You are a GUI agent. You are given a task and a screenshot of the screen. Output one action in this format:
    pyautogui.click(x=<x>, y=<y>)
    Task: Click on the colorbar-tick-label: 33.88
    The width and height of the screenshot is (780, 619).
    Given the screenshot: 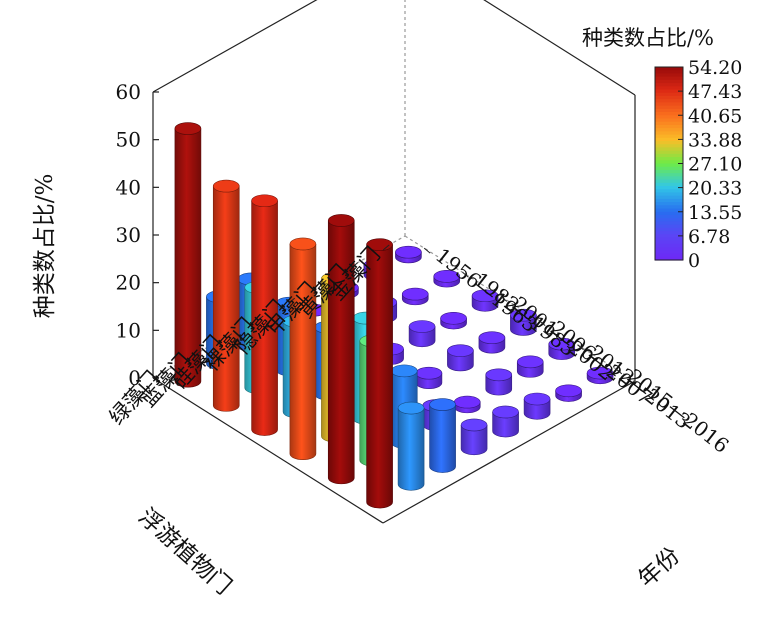 What is the action you would take?
    pyautogui.click(x=715, y=140)
    